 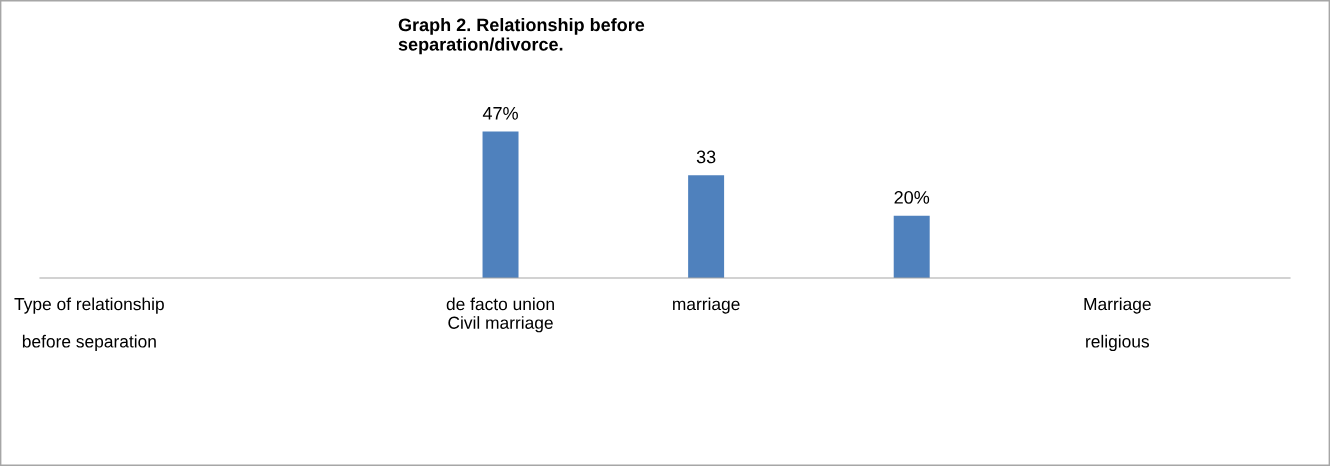 What do you see at coordinates (706, 157) in the screenshot?
I see `data-label: 33` at bounding box center [706, 157].